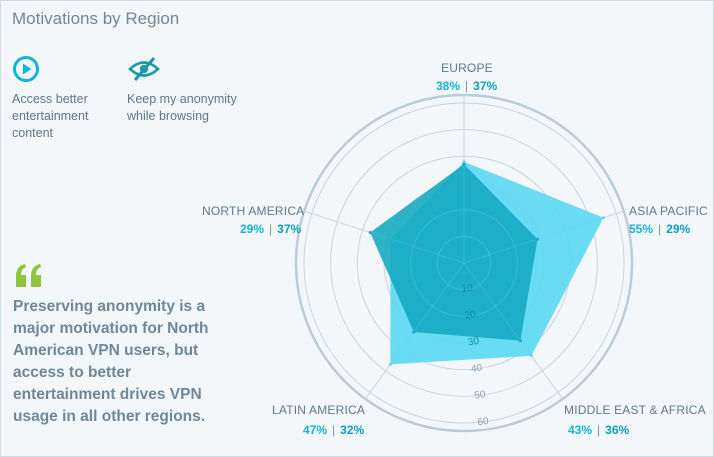  I want to click on series-2-point-asia-pacific, so click(537, 239).